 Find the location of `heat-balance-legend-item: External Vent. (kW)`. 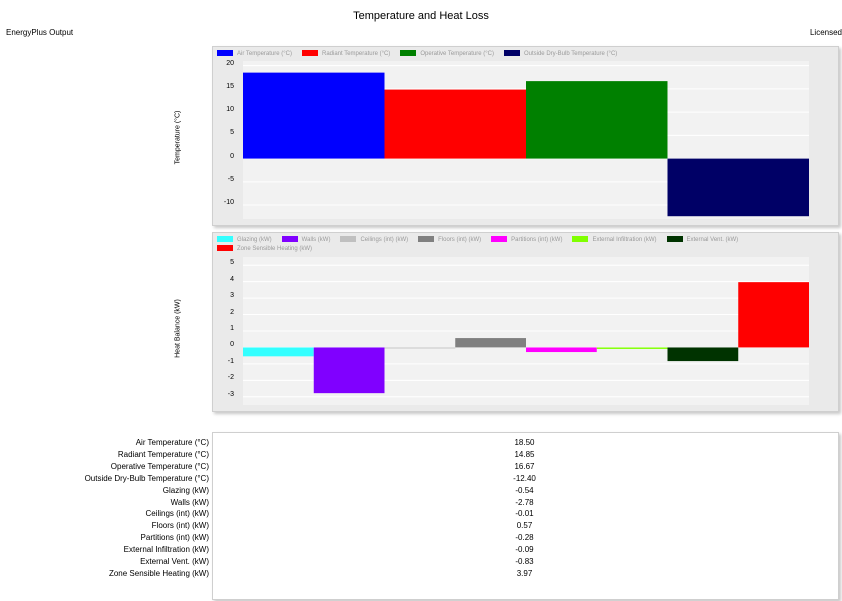

heat-balance-legend-item: External Vent. (kW) is located at coordinates (702, 240).